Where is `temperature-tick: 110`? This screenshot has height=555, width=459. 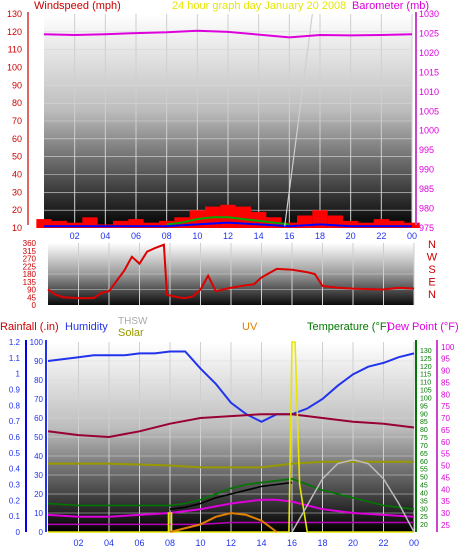 temperature-tick: 110 is located at coordinates (425, 383).